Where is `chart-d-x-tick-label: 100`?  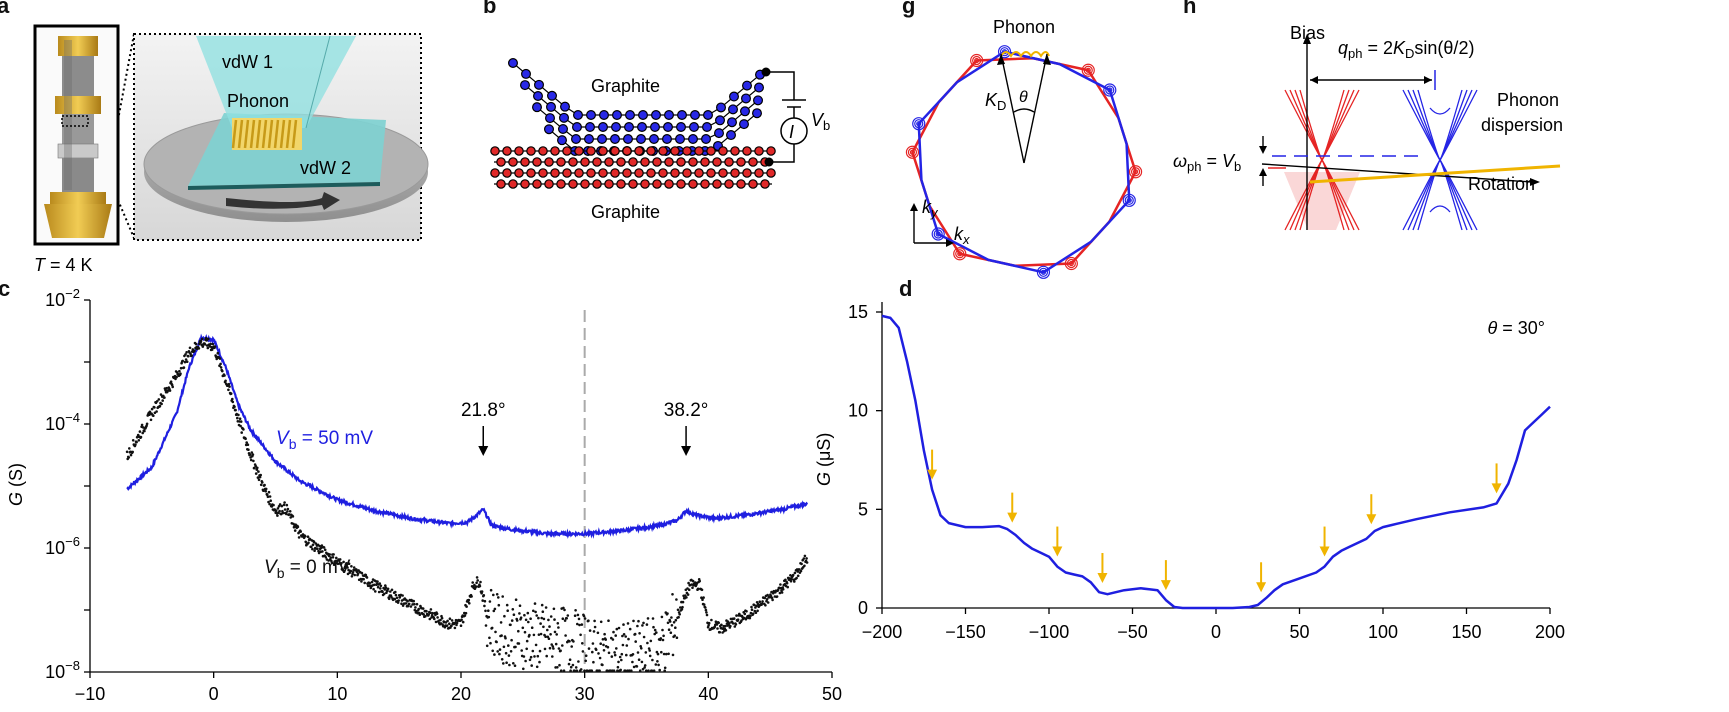 chart-d-x-tick-label: 100 is located at coordinates (1383, 632).